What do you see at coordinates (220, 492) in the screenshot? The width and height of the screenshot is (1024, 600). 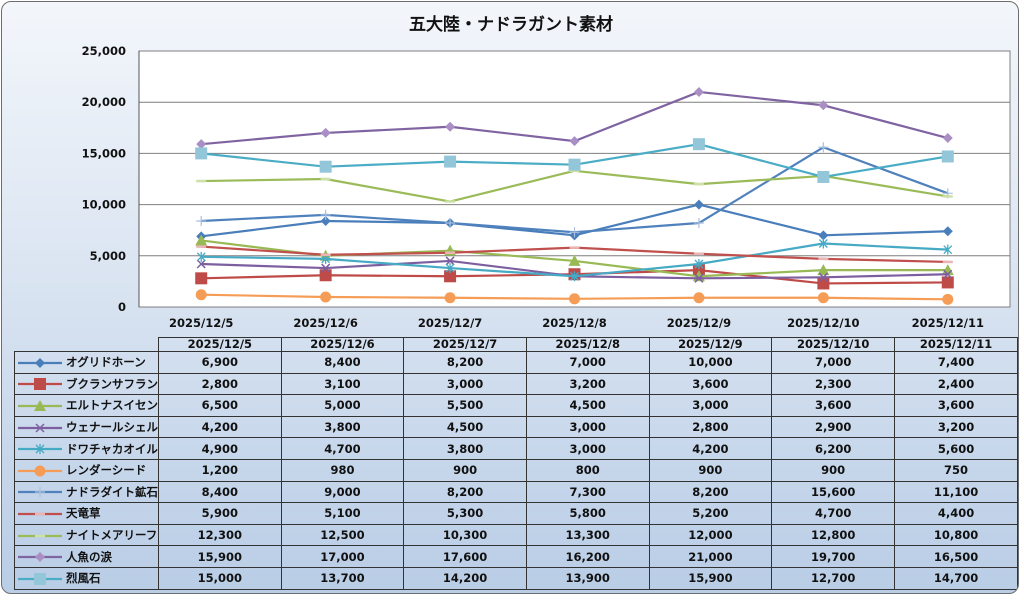 I see `table-cell: 8,400` at bounding box center [220, 492].